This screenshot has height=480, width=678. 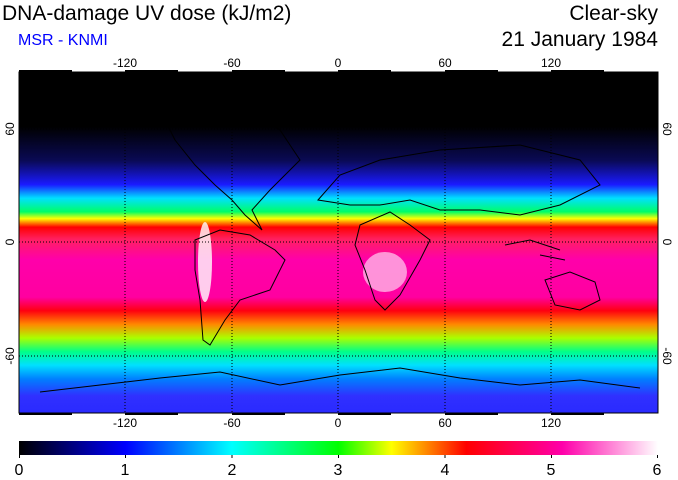 What do you see at coordinates (232, 63) in the screenshot?
I see `lon-label-top: -60` at bounding box center [232, 63].